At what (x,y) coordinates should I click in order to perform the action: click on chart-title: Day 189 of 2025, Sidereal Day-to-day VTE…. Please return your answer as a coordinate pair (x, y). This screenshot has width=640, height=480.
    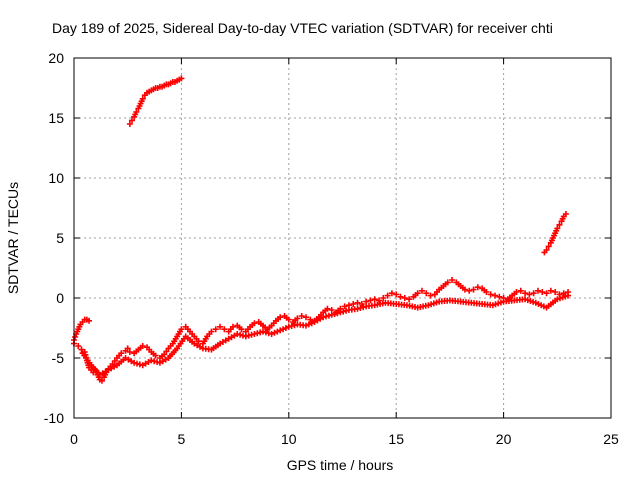
    Looking at the image, I should click on (302, 28).